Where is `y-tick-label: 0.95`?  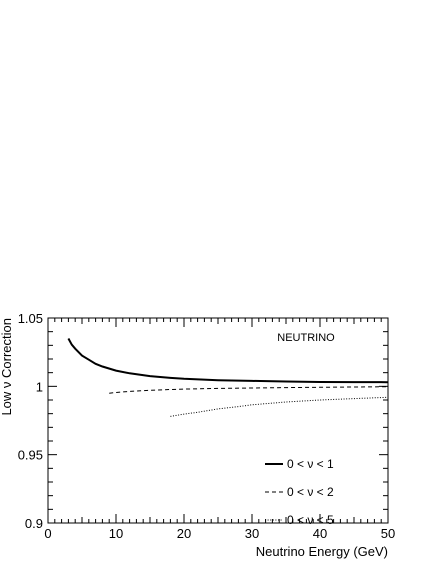
y-tick-label: 0.95 is located at coordinates (30, 455).